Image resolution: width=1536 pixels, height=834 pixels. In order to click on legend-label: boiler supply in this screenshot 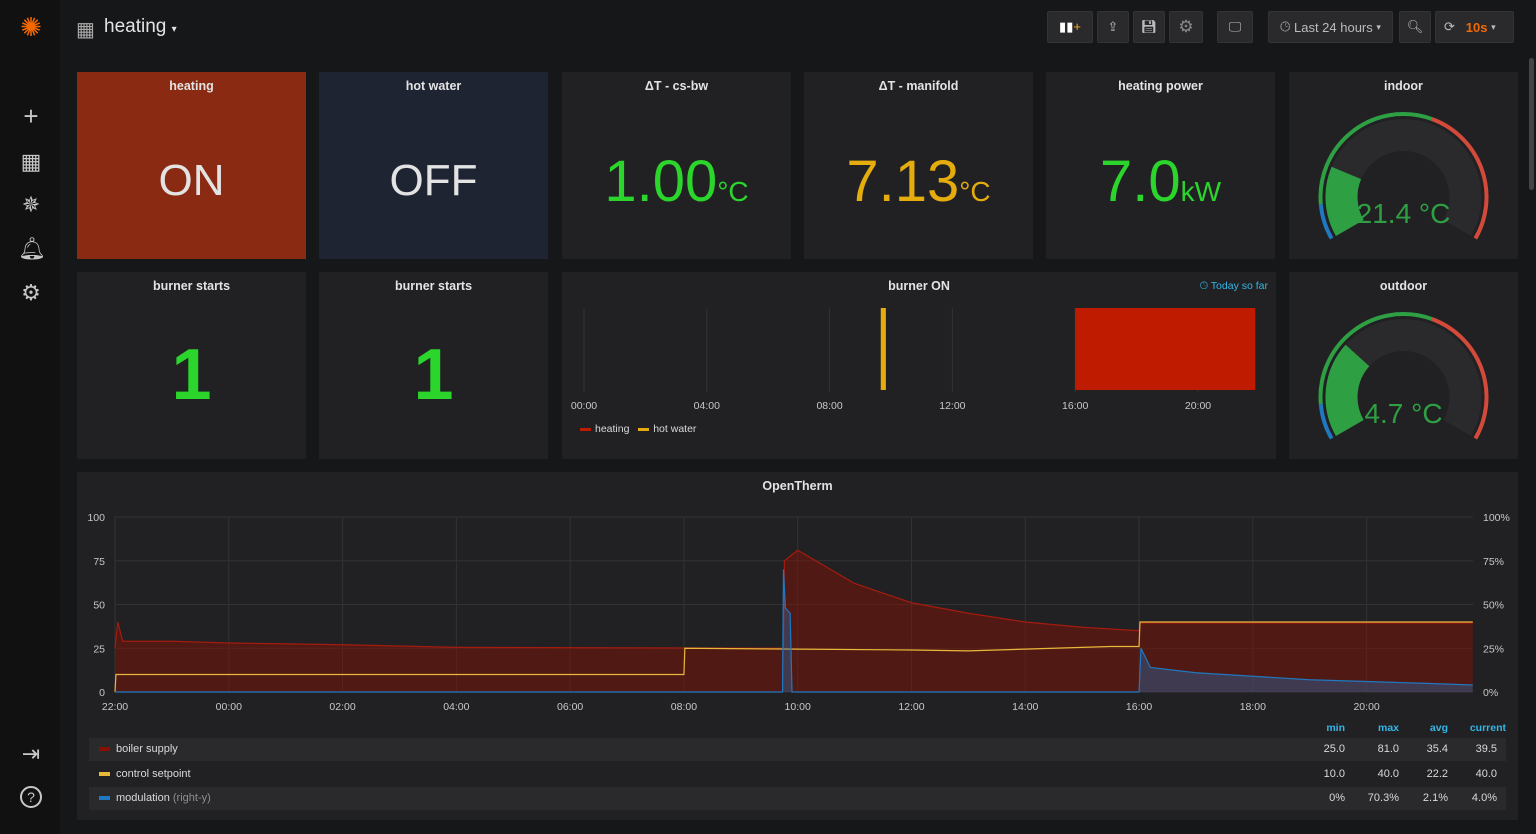, I will do `click(147, 749)`.